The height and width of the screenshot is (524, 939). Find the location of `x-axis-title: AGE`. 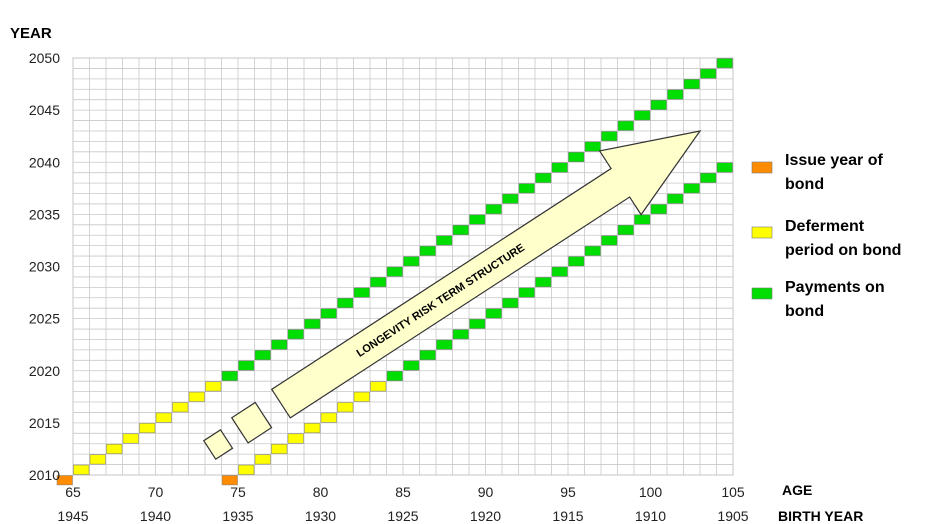

x-axis-title: AGE is located at coordinates (797, 490).